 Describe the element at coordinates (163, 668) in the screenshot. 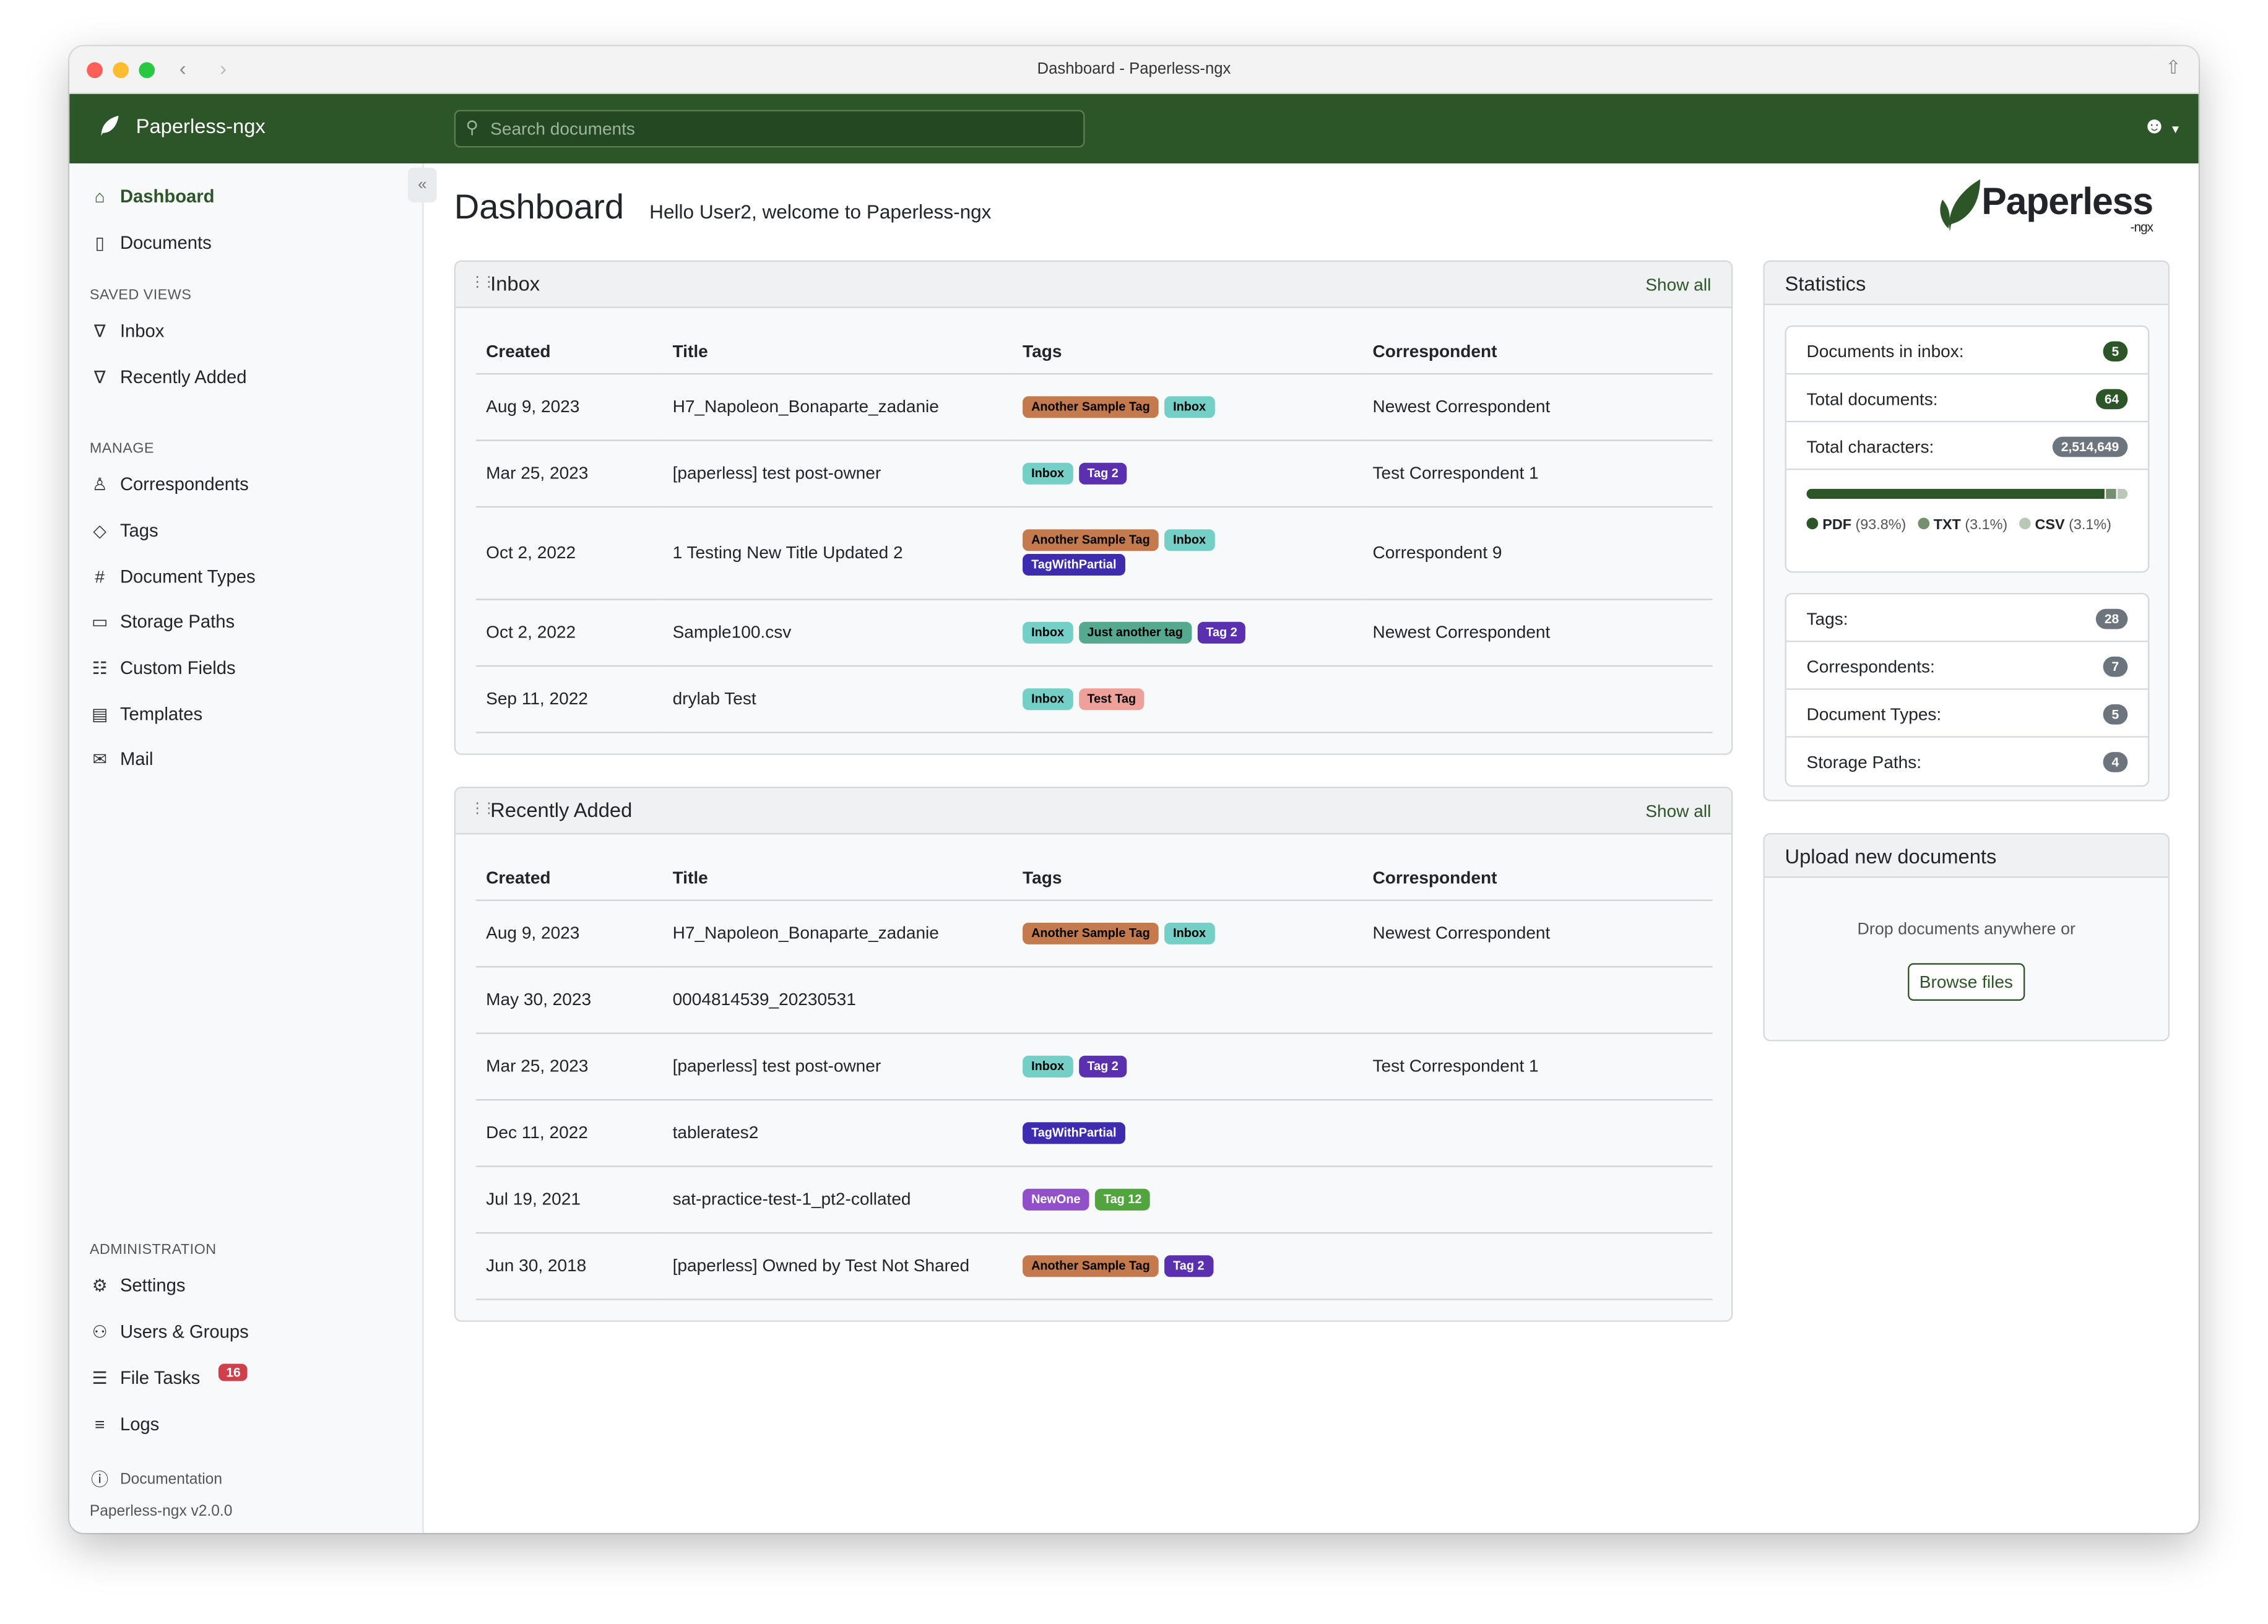

I see `sidebar-item-custom-fields: ☷ Custom Fields` at that location.